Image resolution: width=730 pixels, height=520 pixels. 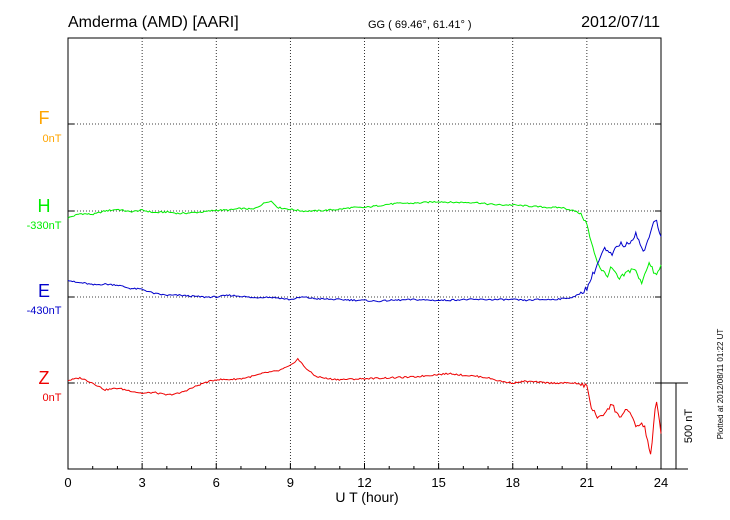 I want to click on component-label-e: E, so click(x=44, y=291).